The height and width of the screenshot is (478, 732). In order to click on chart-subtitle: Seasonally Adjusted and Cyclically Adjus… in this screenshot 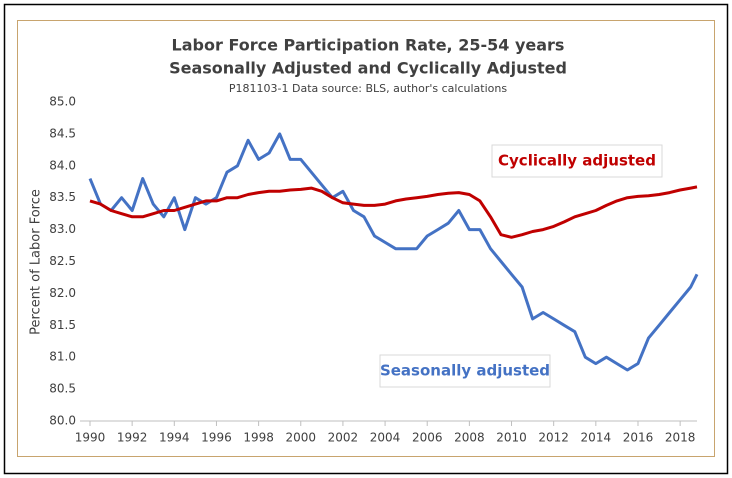, I will do `click(368, 68)`.